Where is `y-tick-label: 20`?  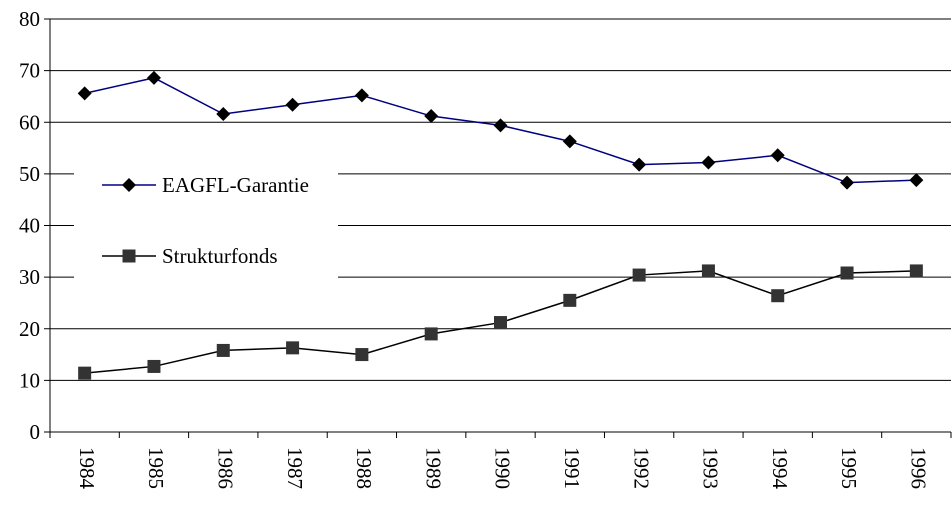
y-tick-label: 20 is located at coordinates (29, 329).